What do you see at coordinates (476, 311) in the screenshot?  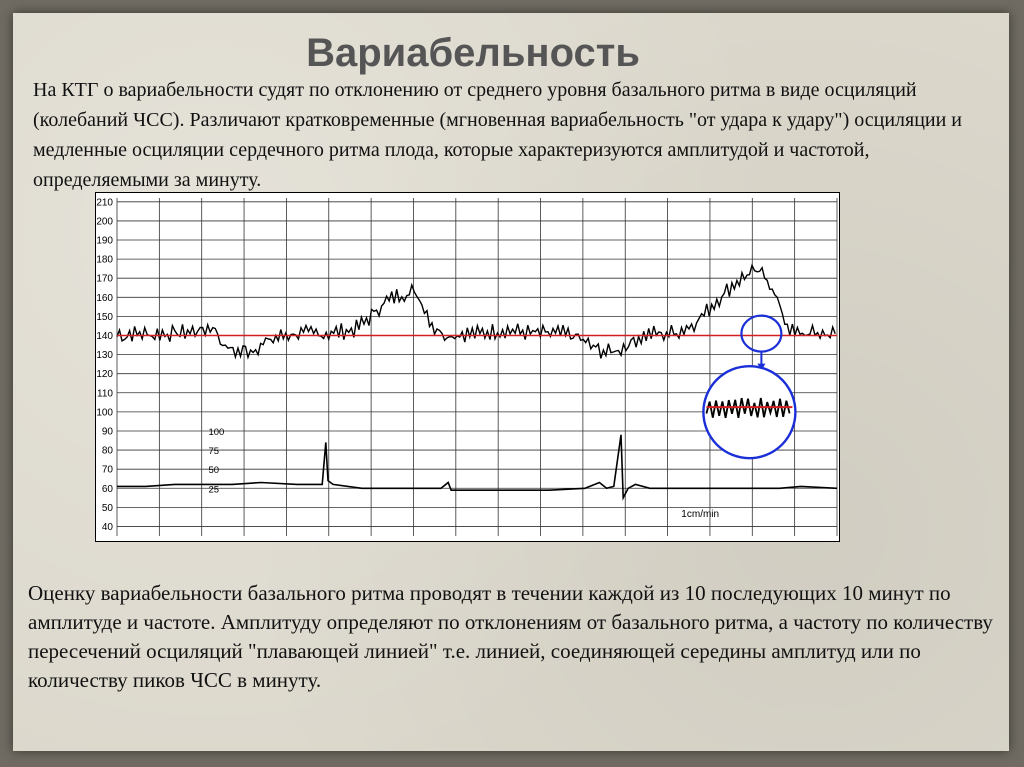 I see `fhr-trace` at bounding box center [476, 311].